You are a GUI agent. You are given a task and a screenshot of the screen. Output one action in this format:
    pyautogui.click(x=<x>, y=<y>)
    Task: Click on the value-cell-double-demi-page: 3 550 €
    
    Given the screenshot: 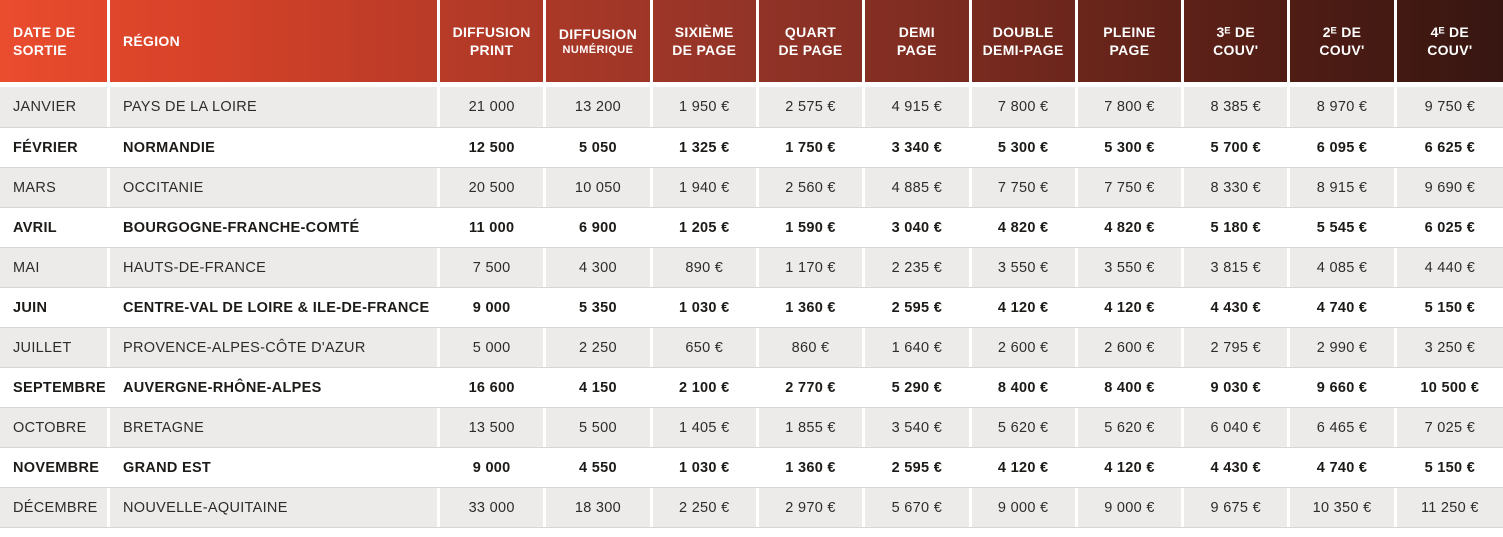 What is the action you would take?
    pyautogui.click(x=1025, y=267)
    